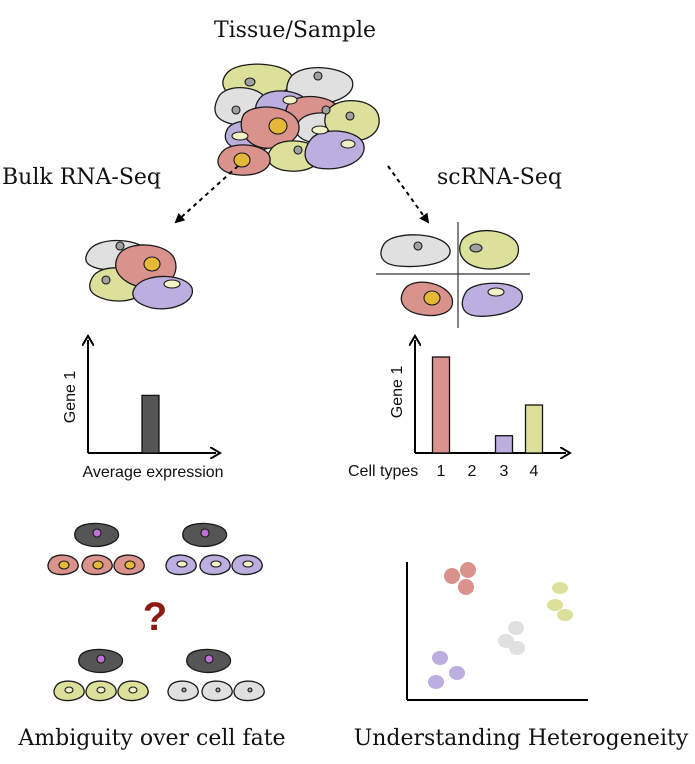 The height and width of the screenshot is (764, 695). What do you see at coordinates (206, 194) in the screenshot?
I see `arrow-to-bulk` at bounding box center [206, 194].